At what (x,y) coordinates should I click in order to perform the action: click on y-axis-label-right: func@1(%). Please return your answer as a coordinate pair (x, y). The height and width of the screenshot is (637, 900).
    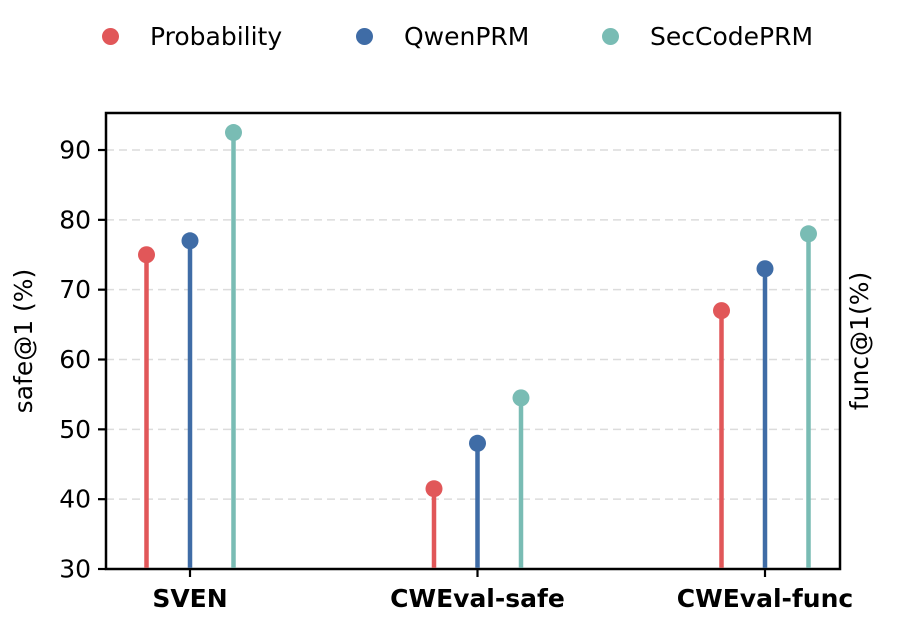
    Looking at the image, I should click on (859, 341).